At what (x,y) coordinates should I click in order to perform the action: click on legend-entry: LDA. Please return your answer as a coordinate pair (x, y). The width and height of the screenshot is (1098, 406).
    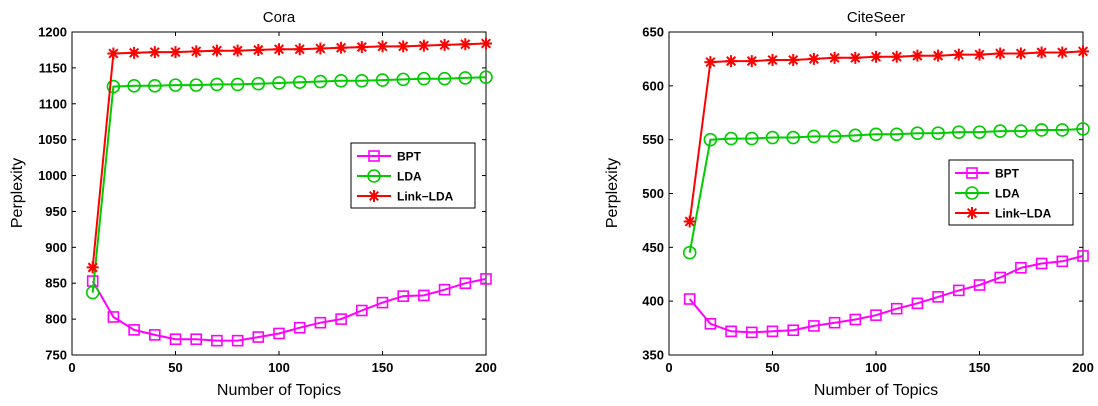
    Looking at the image, I should click on (987, 193).